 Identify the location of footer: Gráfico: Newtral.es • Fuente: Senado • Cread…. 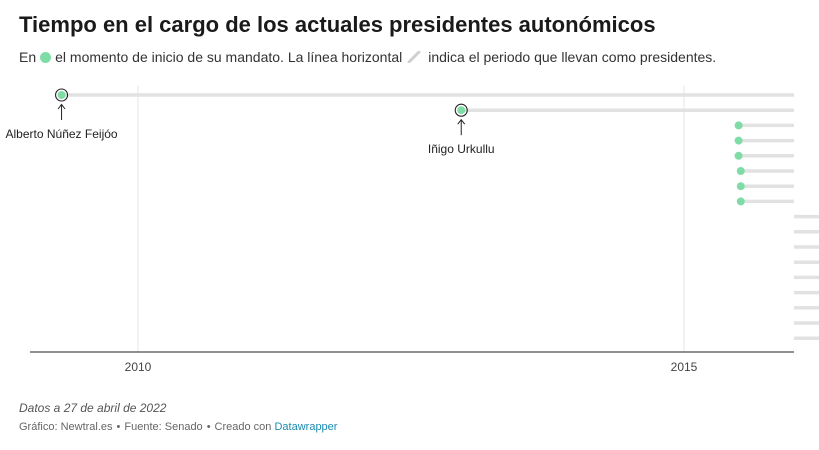
(178, 427).